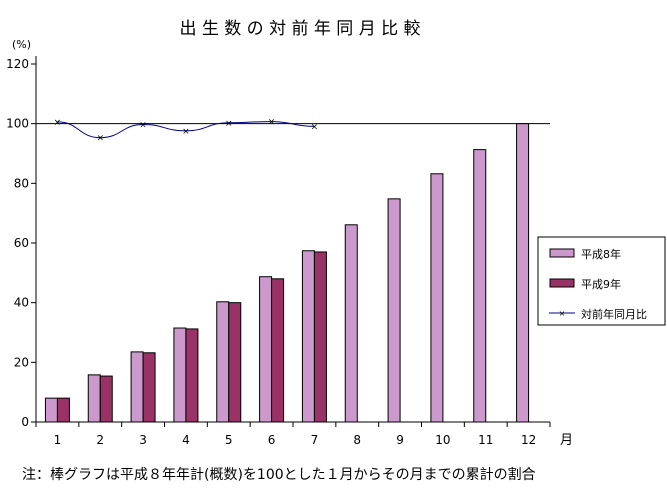 Image resolution: width=667 pixels, height=492 pixels. Describe the element at coordinates (279, 474) in the screenshot. I see `chart-note: 注：棒グラフは平成８年年計(概数)を100とした１月からその月までの累計の割合` at that location.